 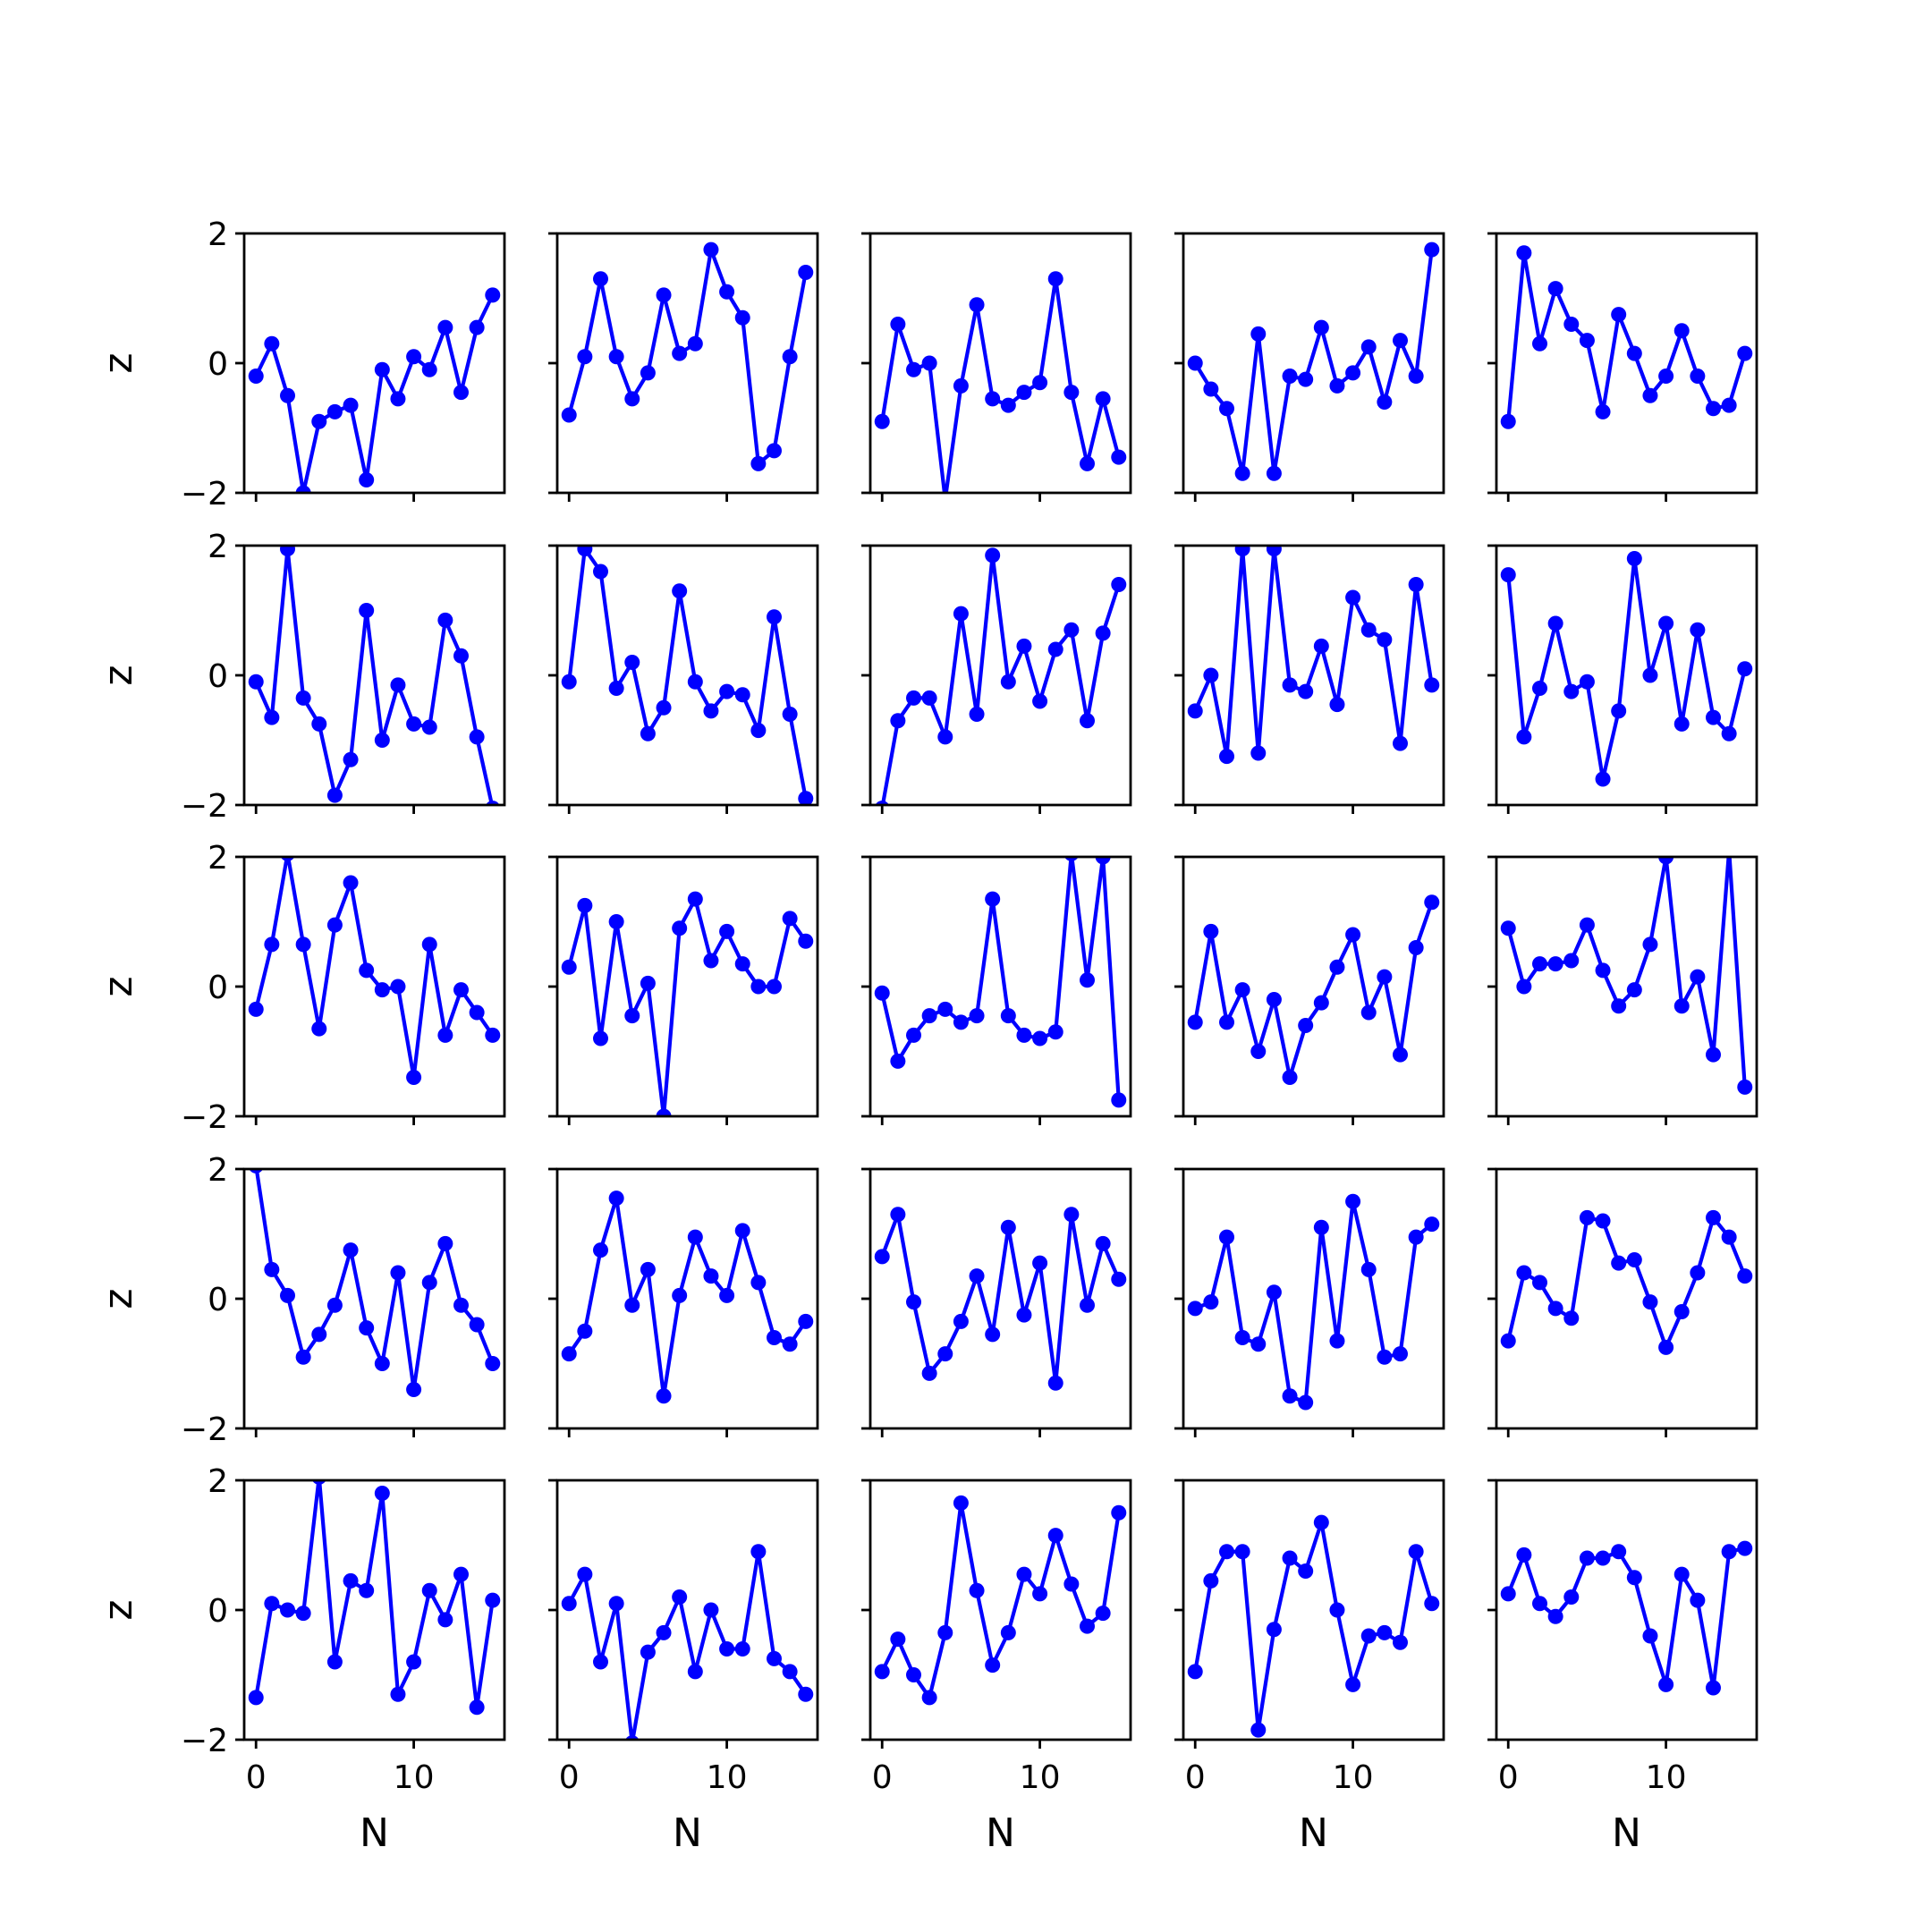 What do you see at coordinates (1622, 990) in the screenshot?
I see `subplot-r3-c5` at bounding box center [1622, 990].